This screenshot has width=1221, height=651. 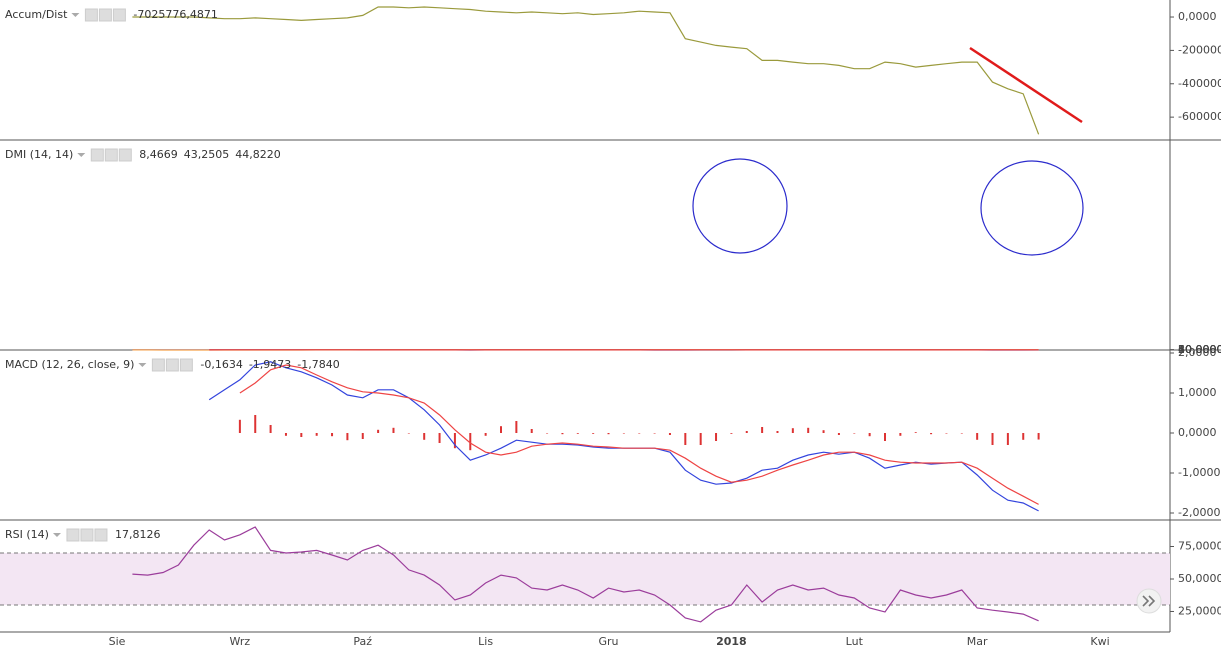 What do you see at coordinates (1199, 83) in the screenshot?
I see `y-tick-label: -4000000` at bounding box center [1199, 83].